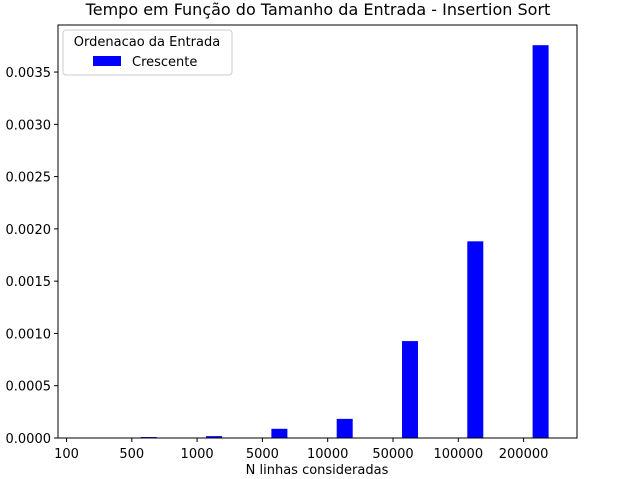 The height and width of the screenshot is (479, 637). Describe the element at coordinates (29, 230) in the screenshot. I see `y-tick-label: 0.0020` at that location.